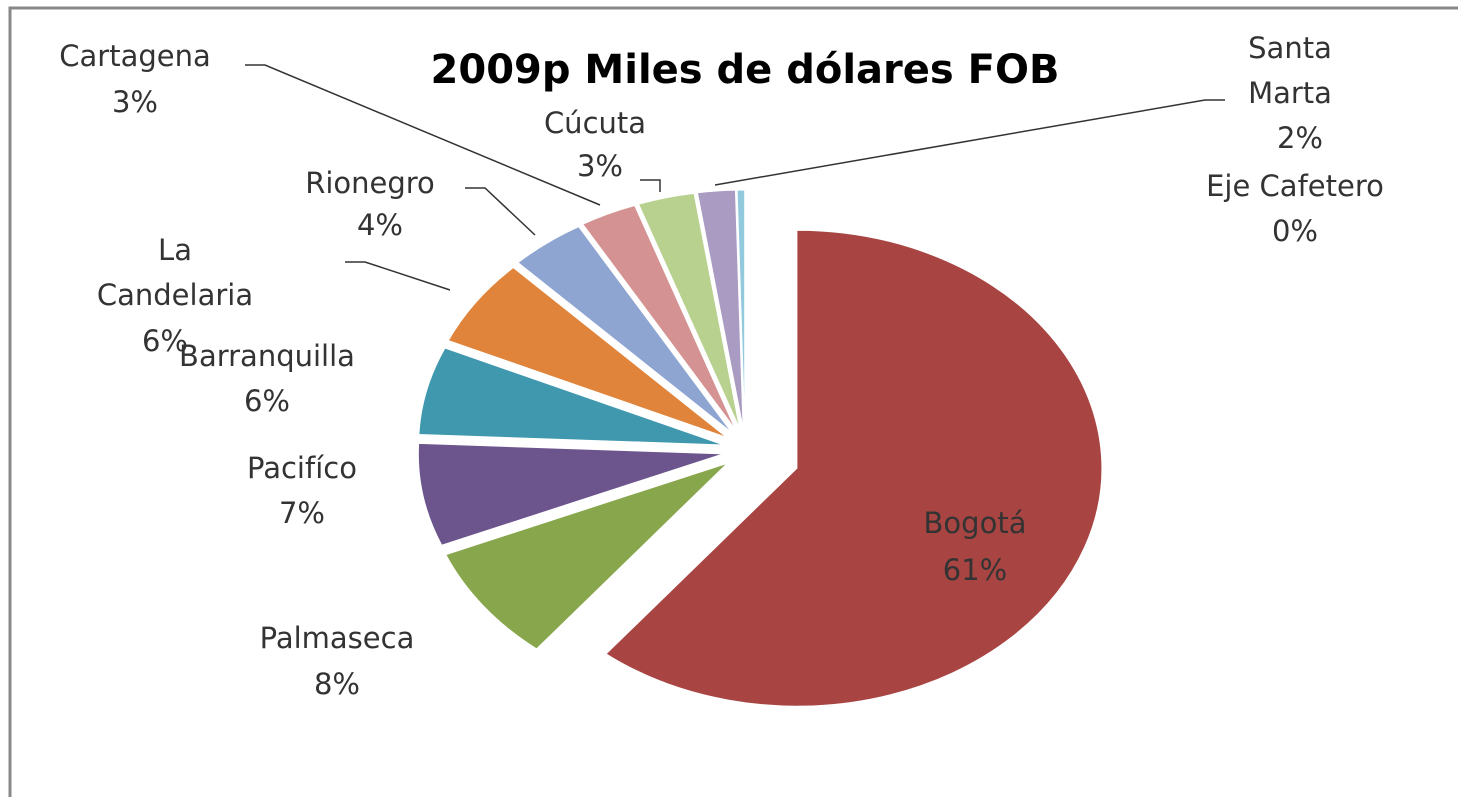 The width and height of the screenshot is (1458, 797). I want to click on slice-label: Barranquilla, so click(267, 356).